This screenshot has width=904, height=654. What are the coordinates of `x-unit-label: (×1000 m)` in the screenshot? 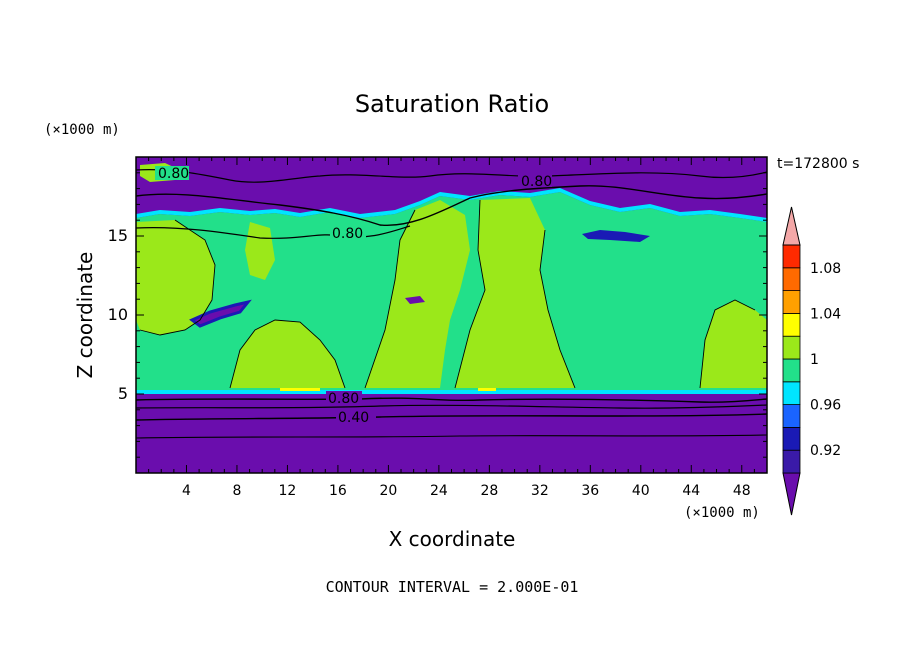 It's located at (722, 513).